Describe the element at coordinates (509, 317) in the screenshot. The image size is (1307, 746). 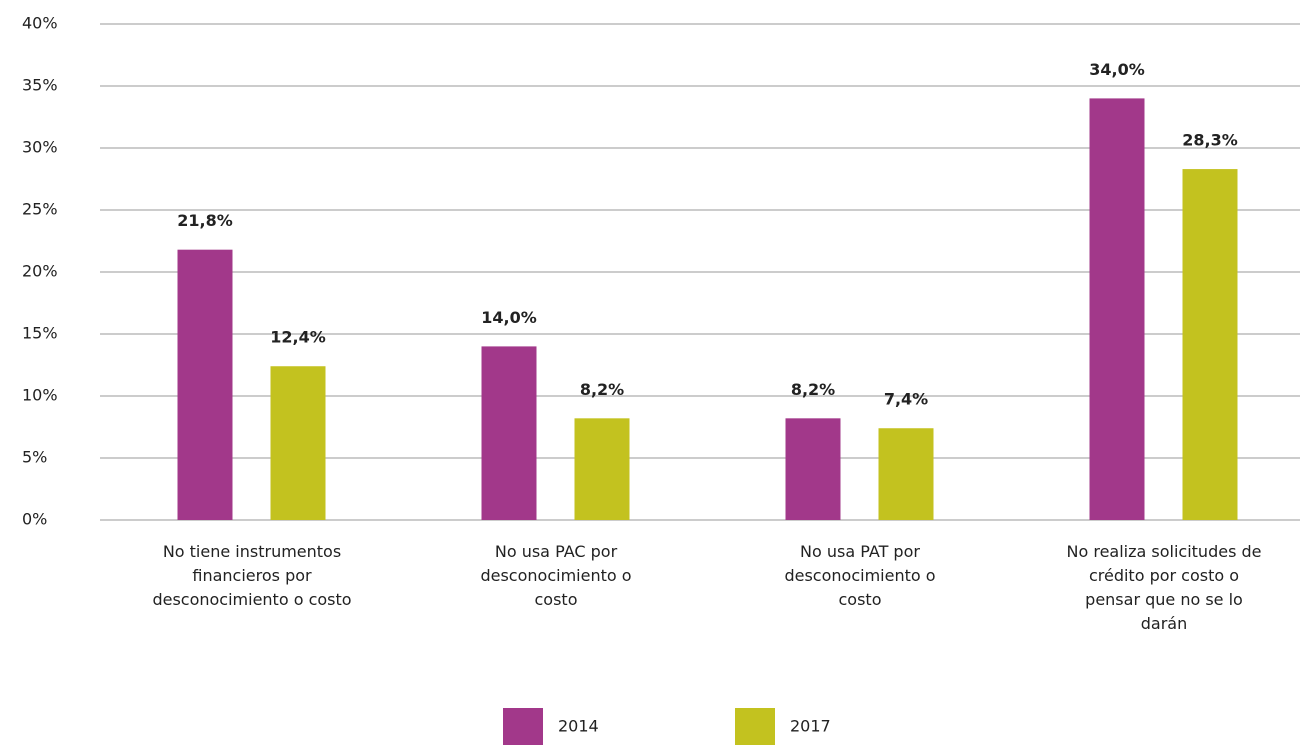
I see `value-label: 14,0%` at that location.